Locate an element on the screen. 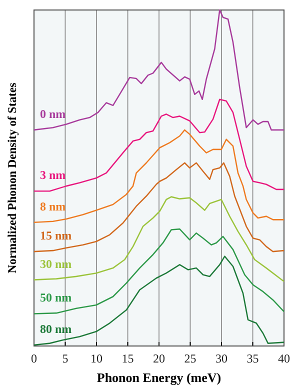  x-axis-title: Phonon Energy (meV) is located at coordinates (159, 377).